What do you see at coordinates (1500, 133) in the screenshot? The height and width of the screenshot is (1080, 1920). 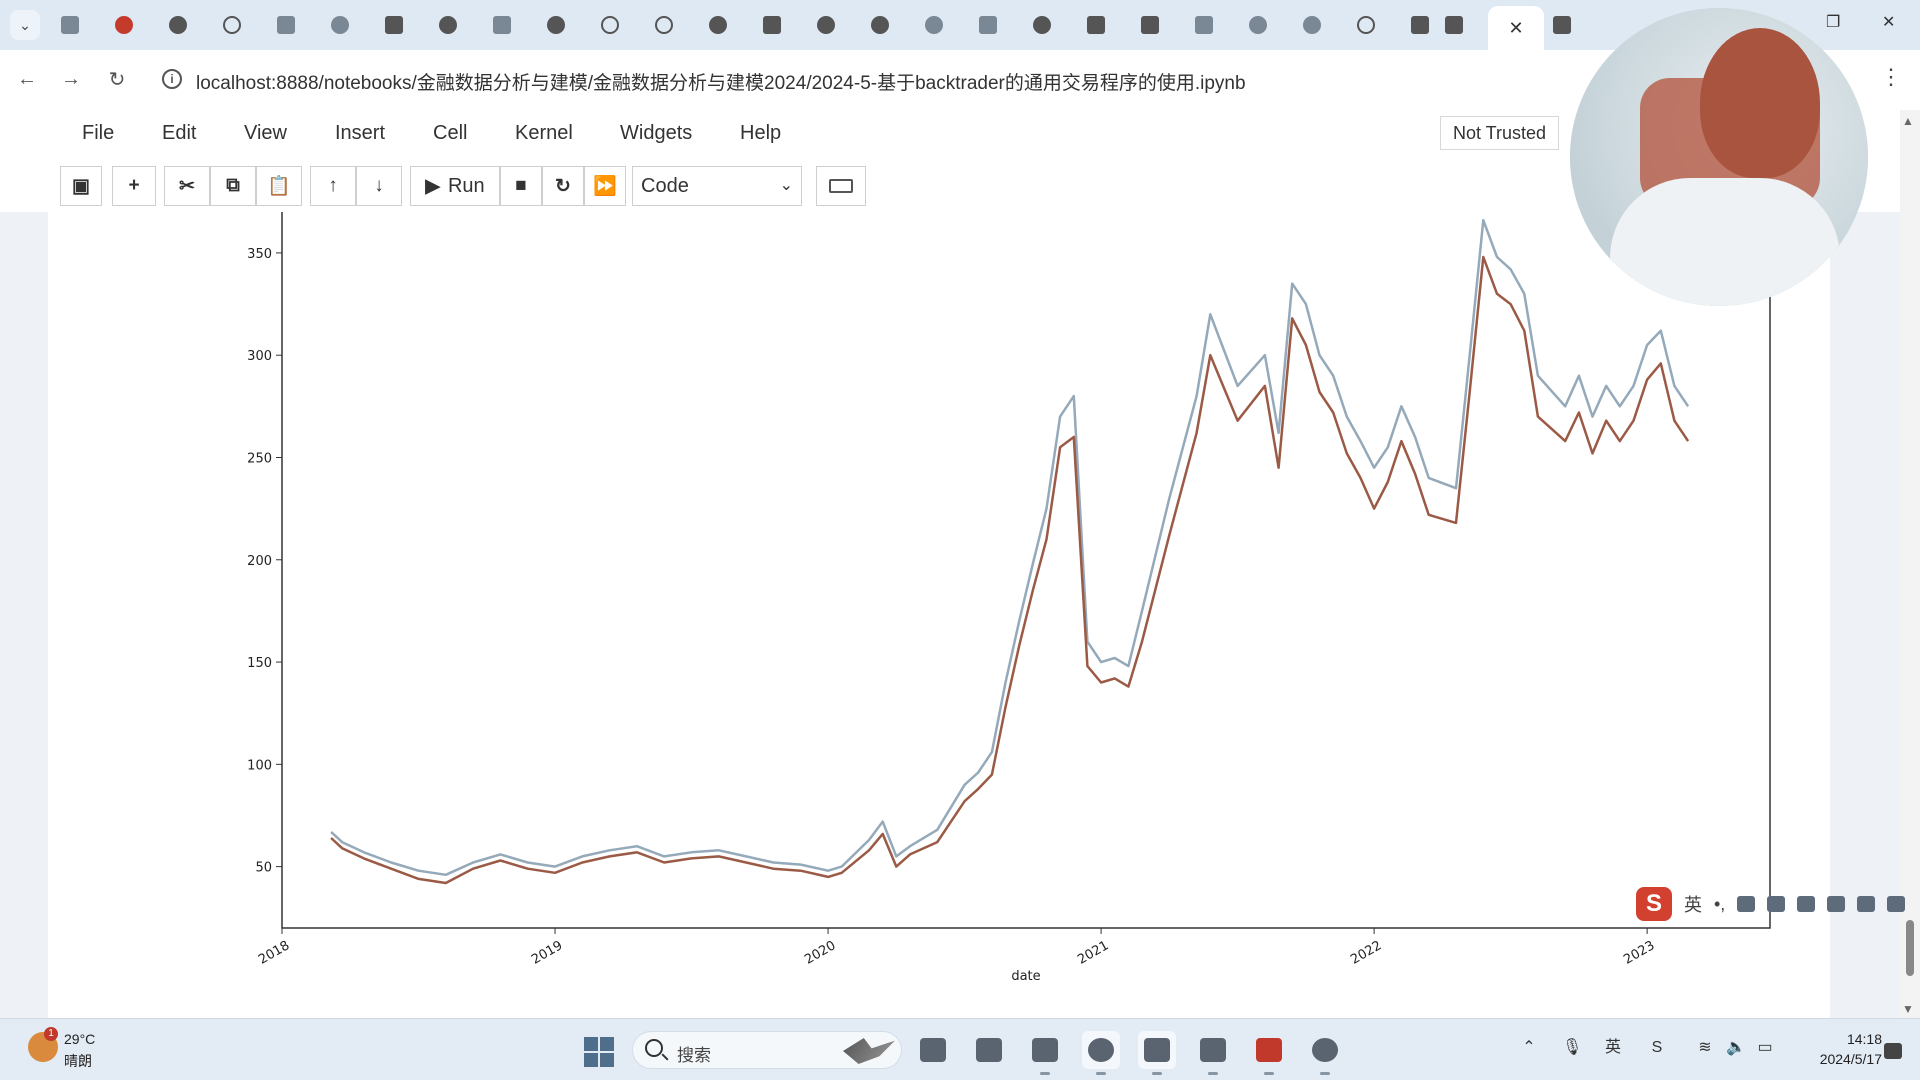 I see `trust-status-button: Not Trusted` at bounding box center [1500, 133].